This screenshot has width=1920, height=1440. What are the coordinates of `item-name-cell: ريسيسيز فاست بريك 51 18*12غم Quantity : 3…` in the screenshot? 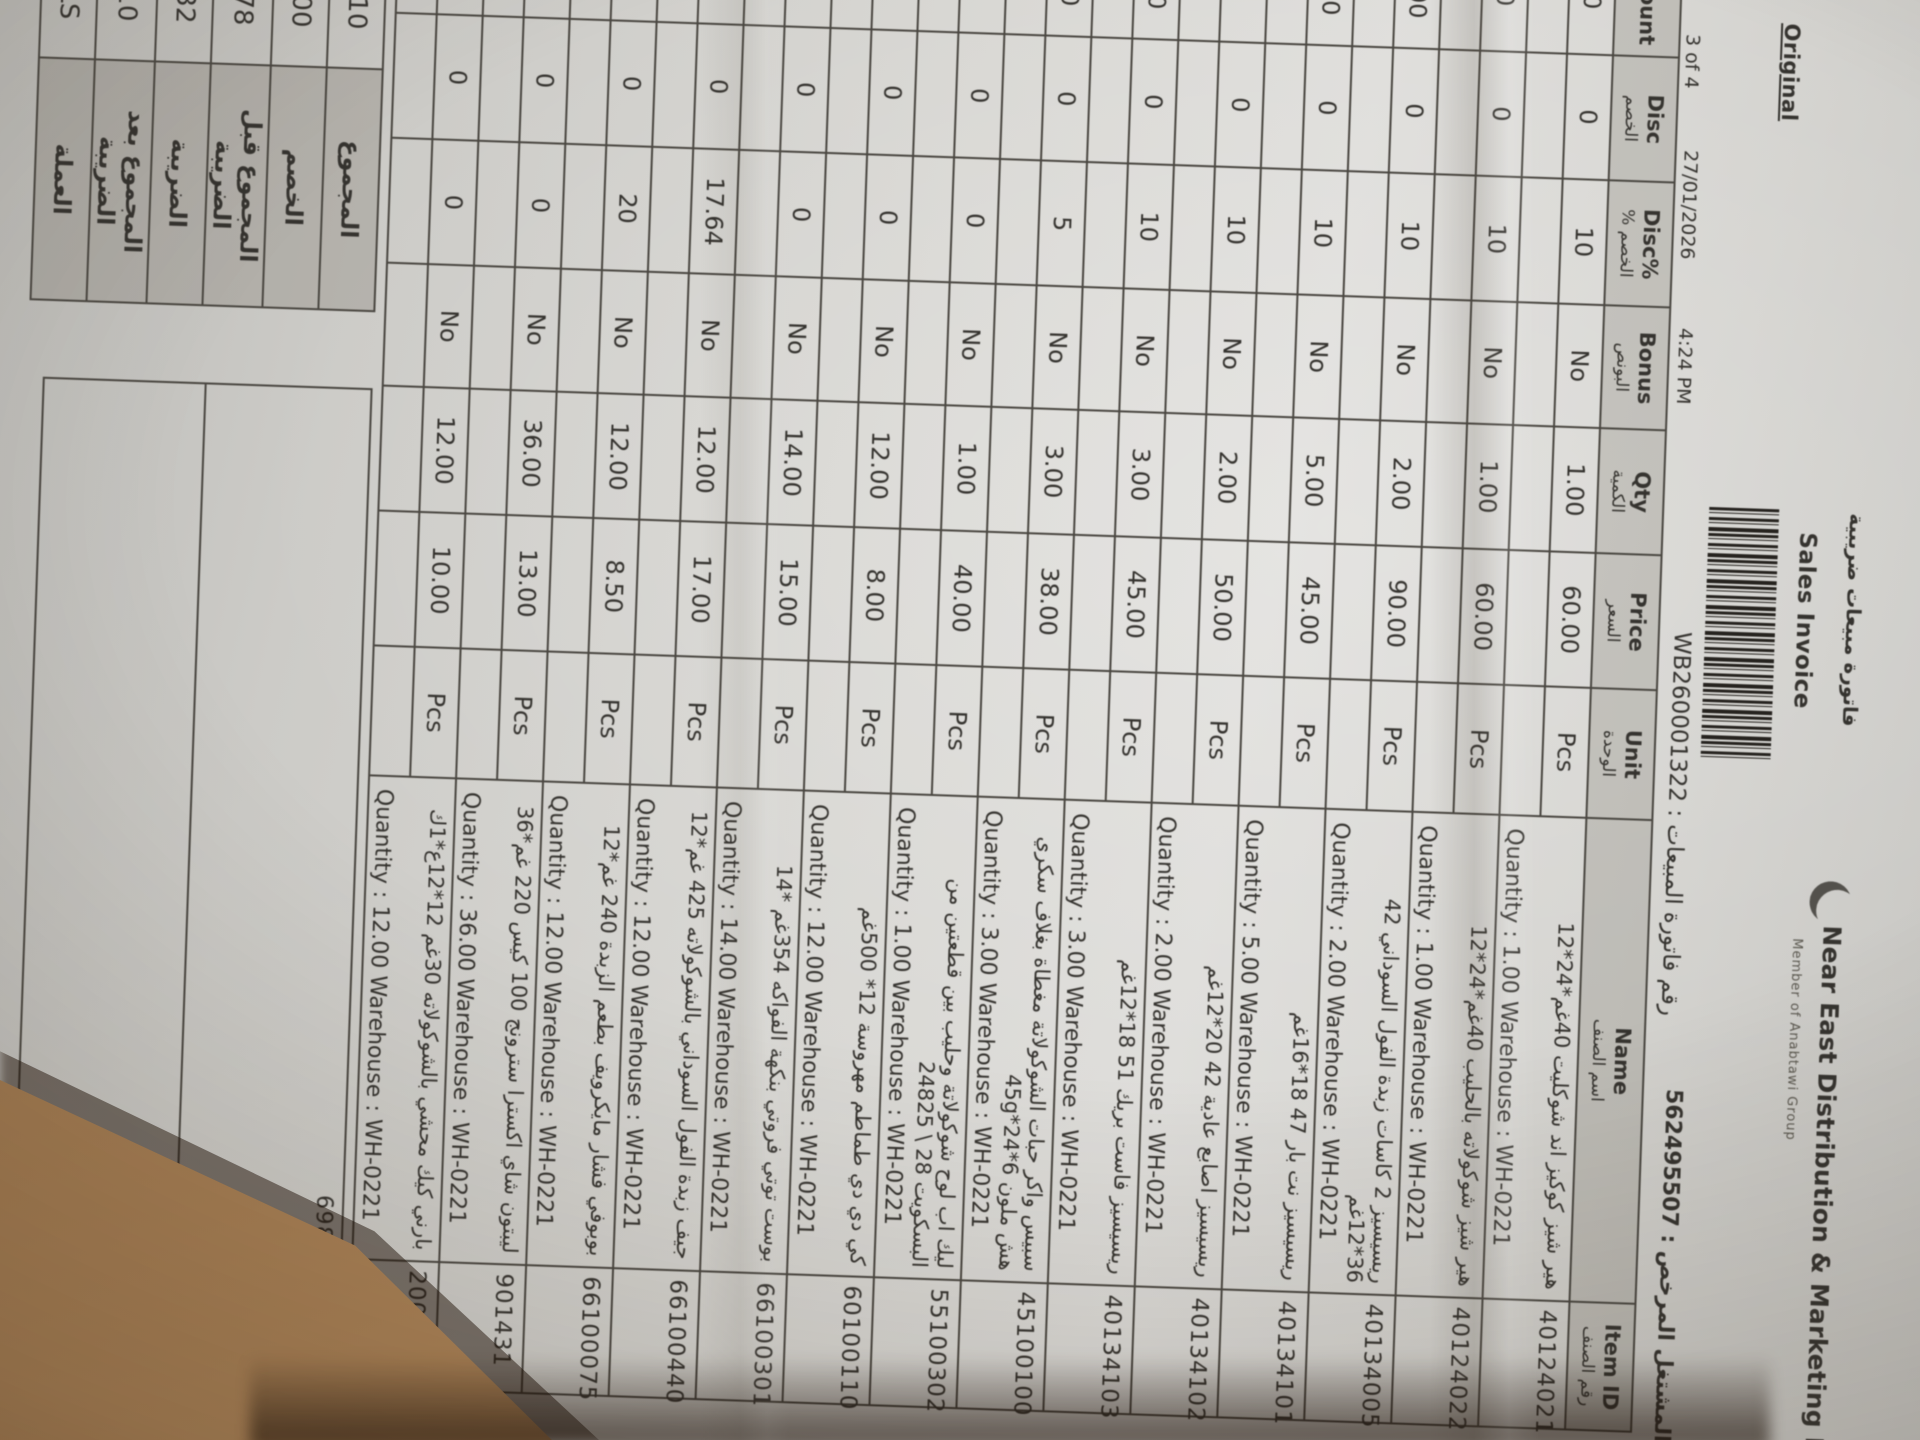 It's located at (1099, 1043).